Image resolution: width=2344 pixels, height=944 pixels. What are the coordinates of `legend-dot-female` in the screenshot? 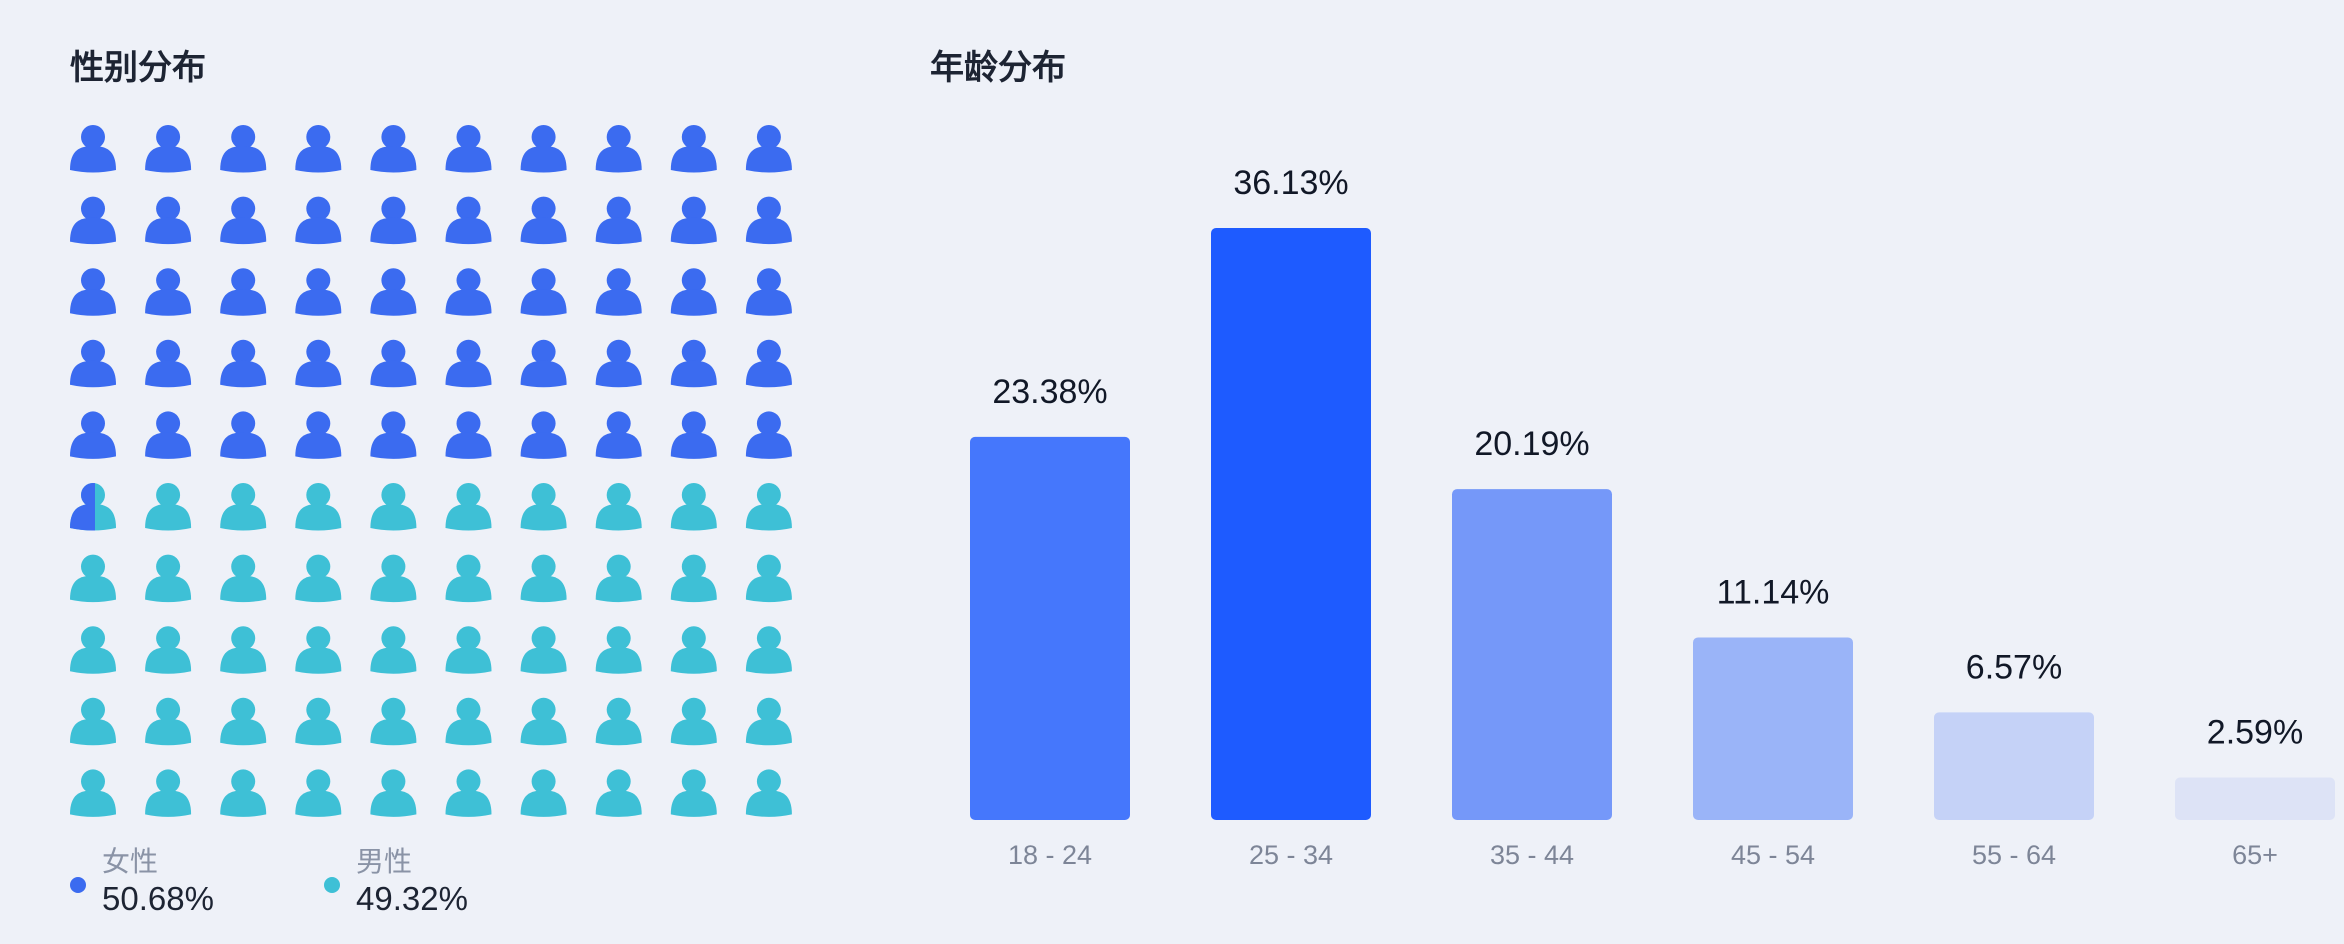 It's located at (78, 885).